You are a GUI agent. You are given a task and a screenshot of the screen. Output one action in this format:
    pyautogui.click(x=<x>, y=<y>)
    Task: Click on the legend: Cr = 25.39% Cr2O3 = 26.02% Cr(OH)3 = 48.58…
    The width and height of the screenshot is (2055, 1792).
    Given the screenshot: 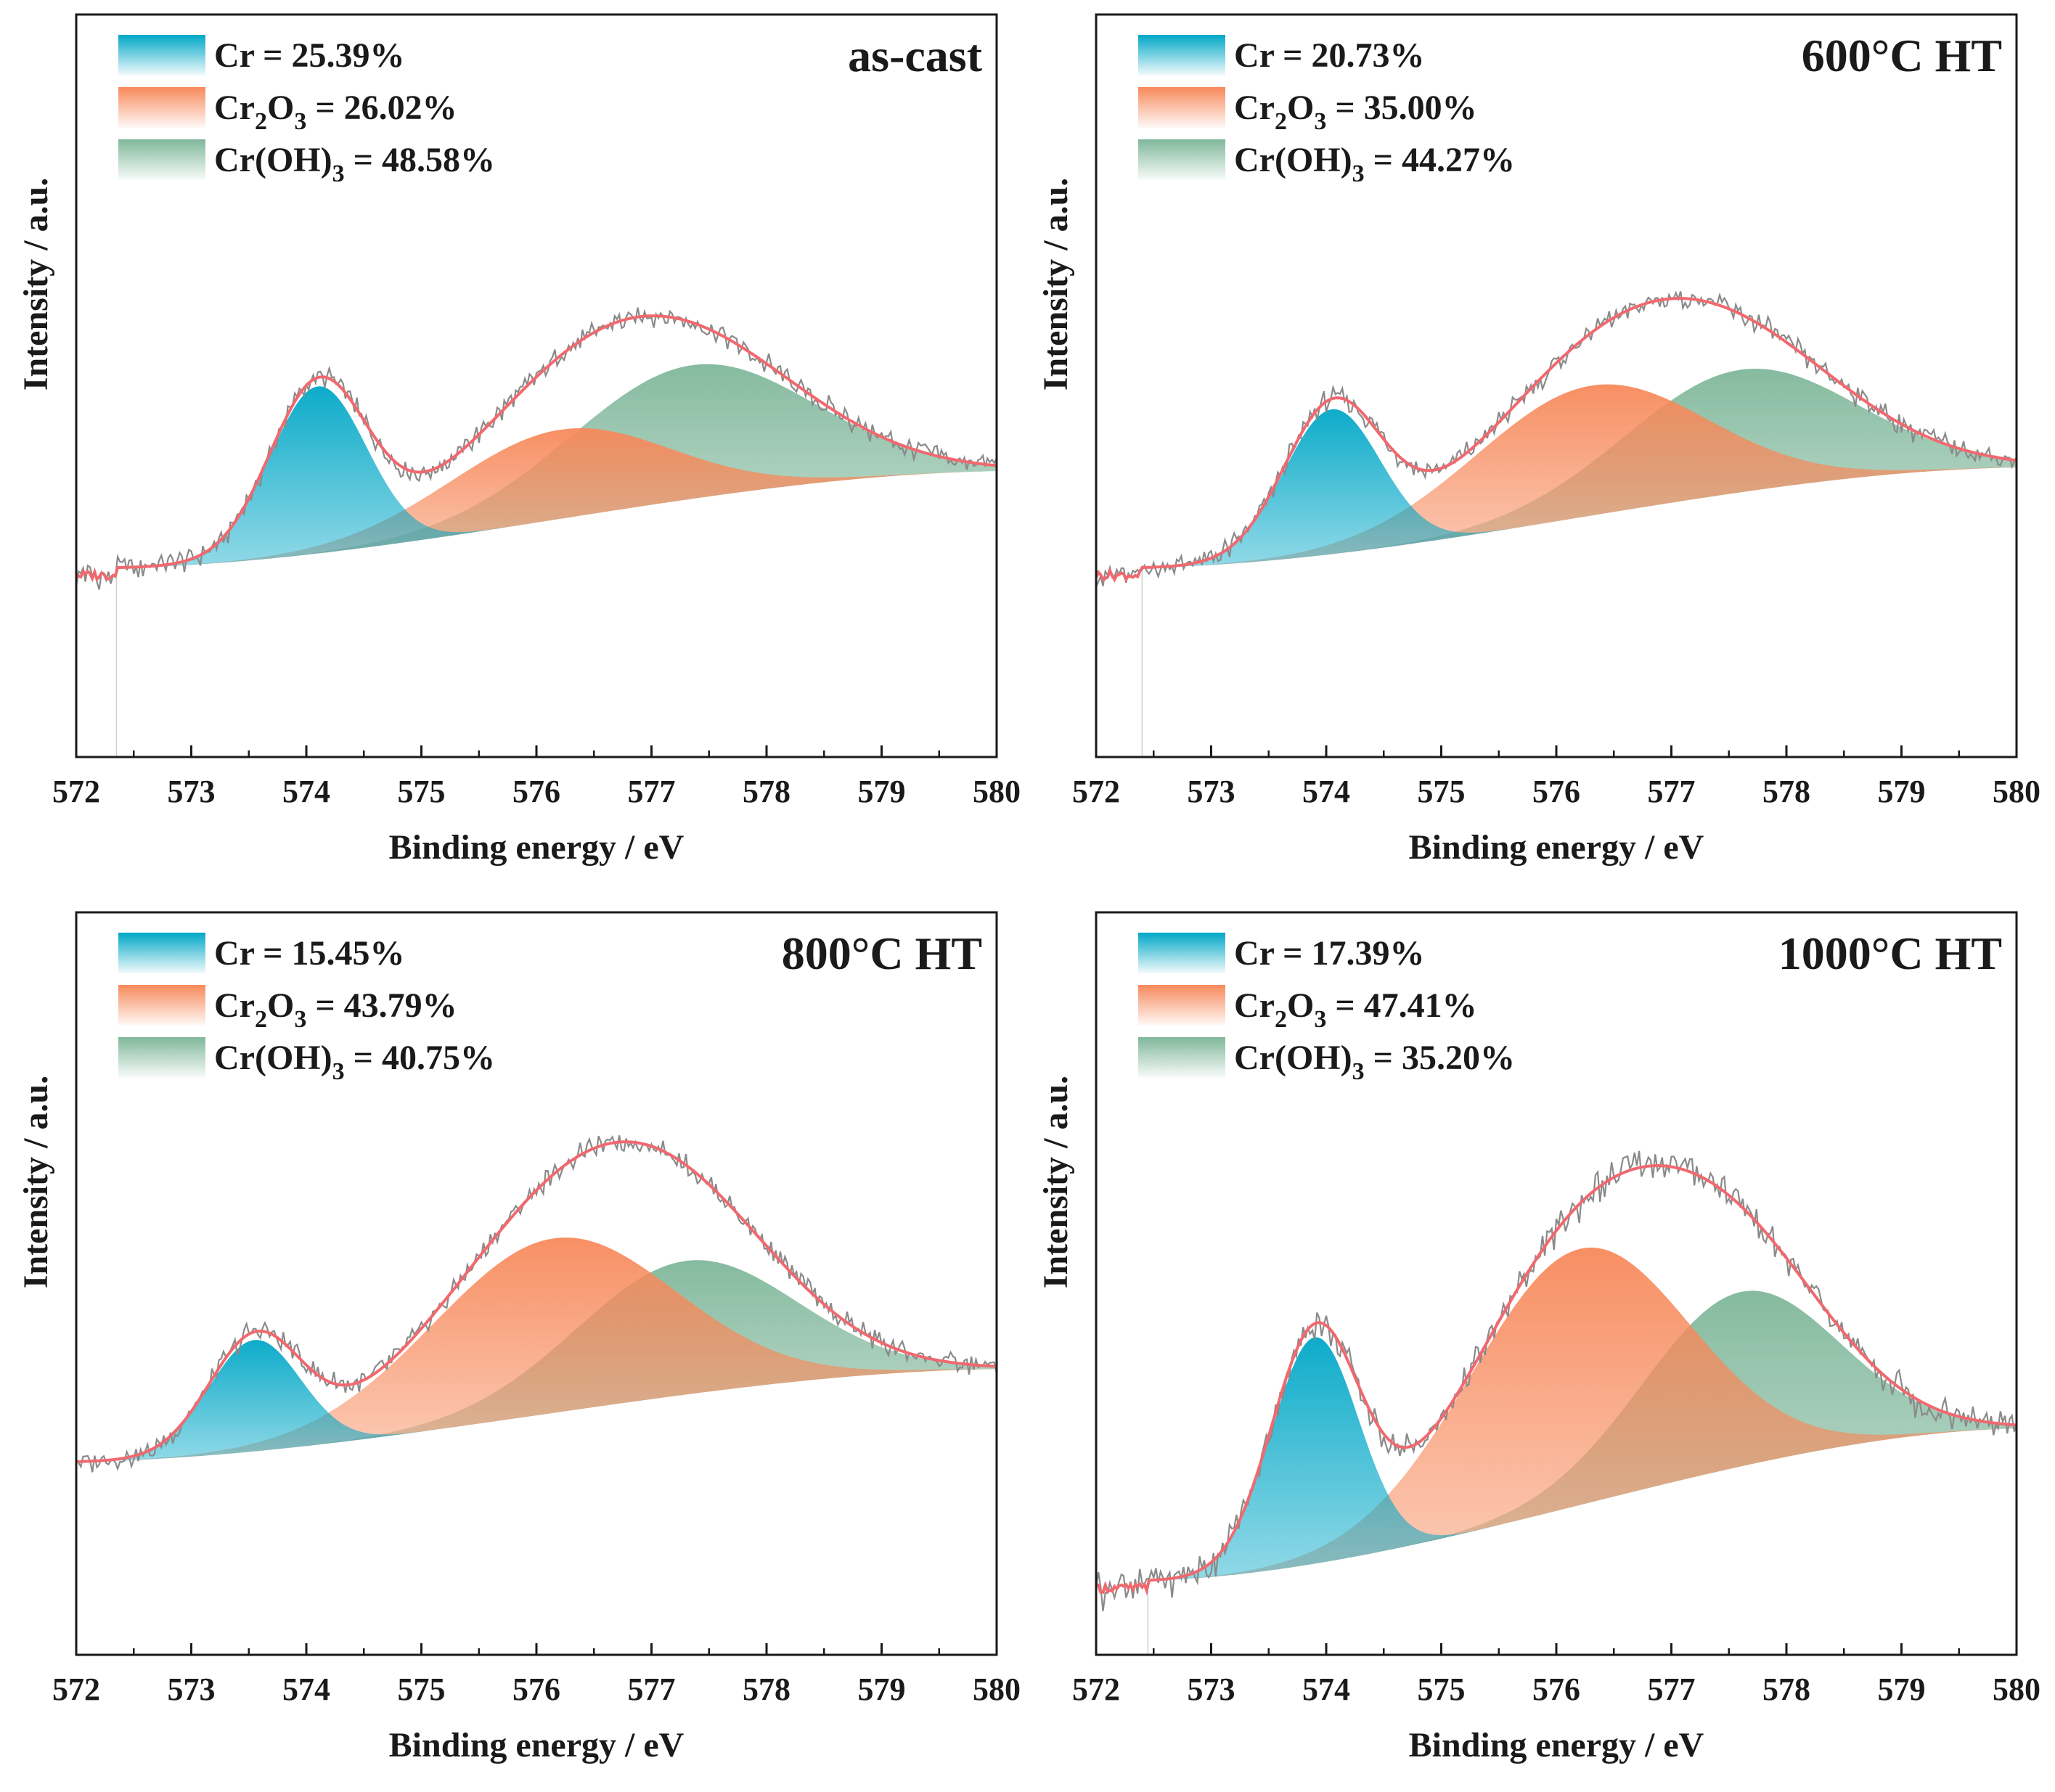 What is the action you would take?
    pyautogui.click(x=307, y=111)
    